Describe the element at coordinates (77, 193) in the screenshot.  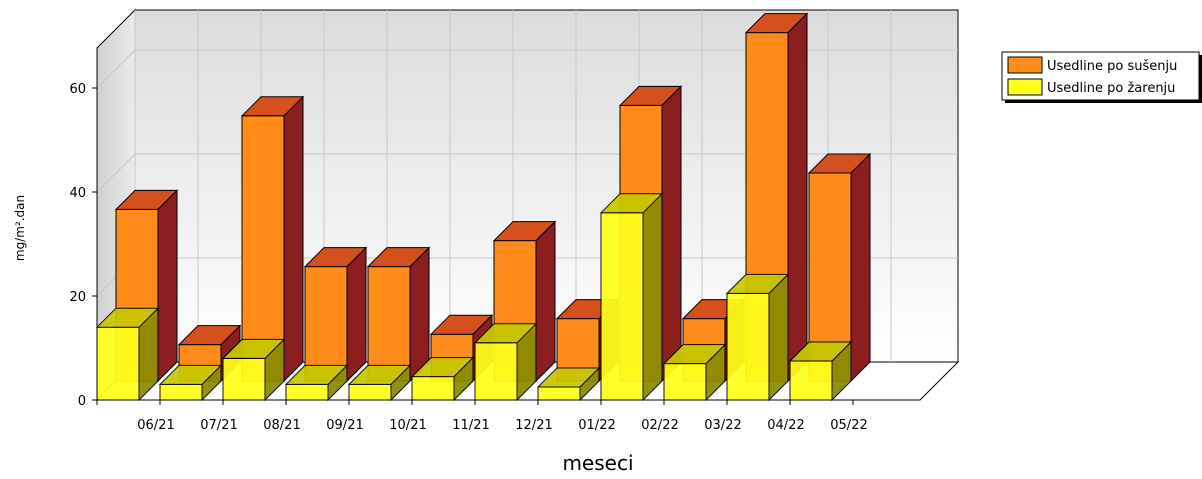
I see `y-tick-label: 40` at that location.